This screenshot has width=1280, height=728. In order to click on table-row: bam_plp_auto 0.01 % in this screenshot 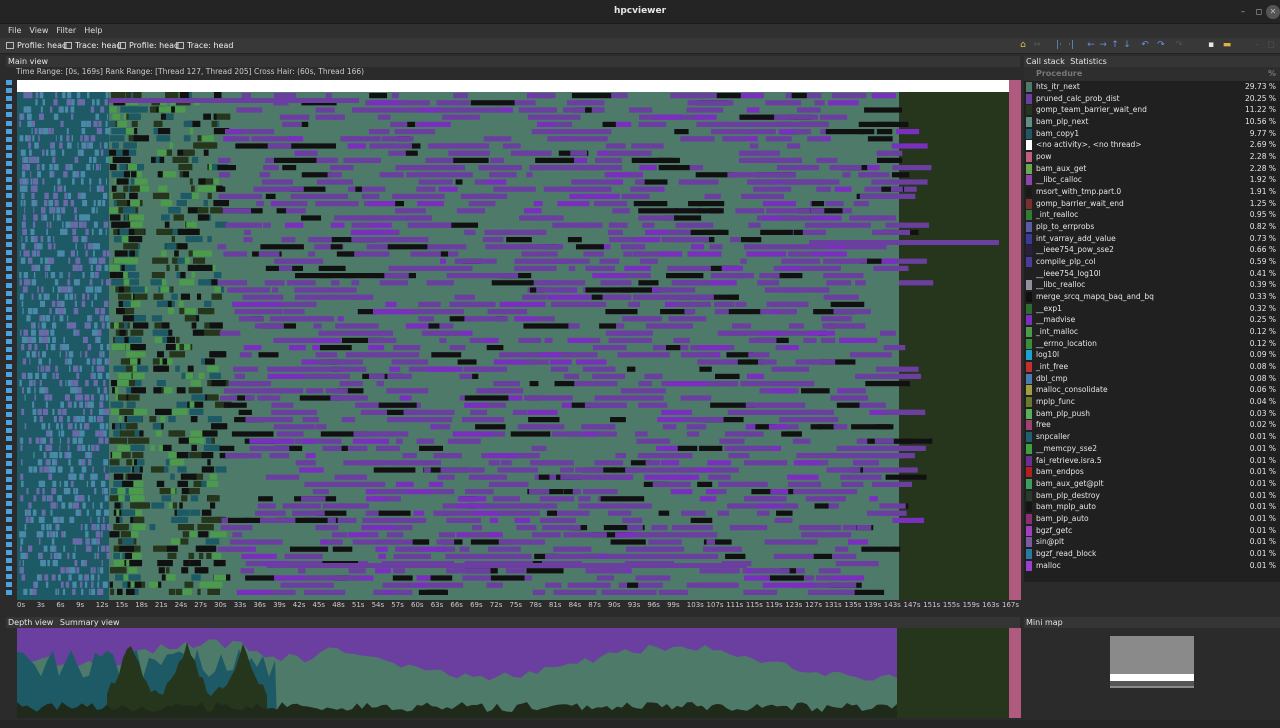, I will do `click(1152, 519)`.